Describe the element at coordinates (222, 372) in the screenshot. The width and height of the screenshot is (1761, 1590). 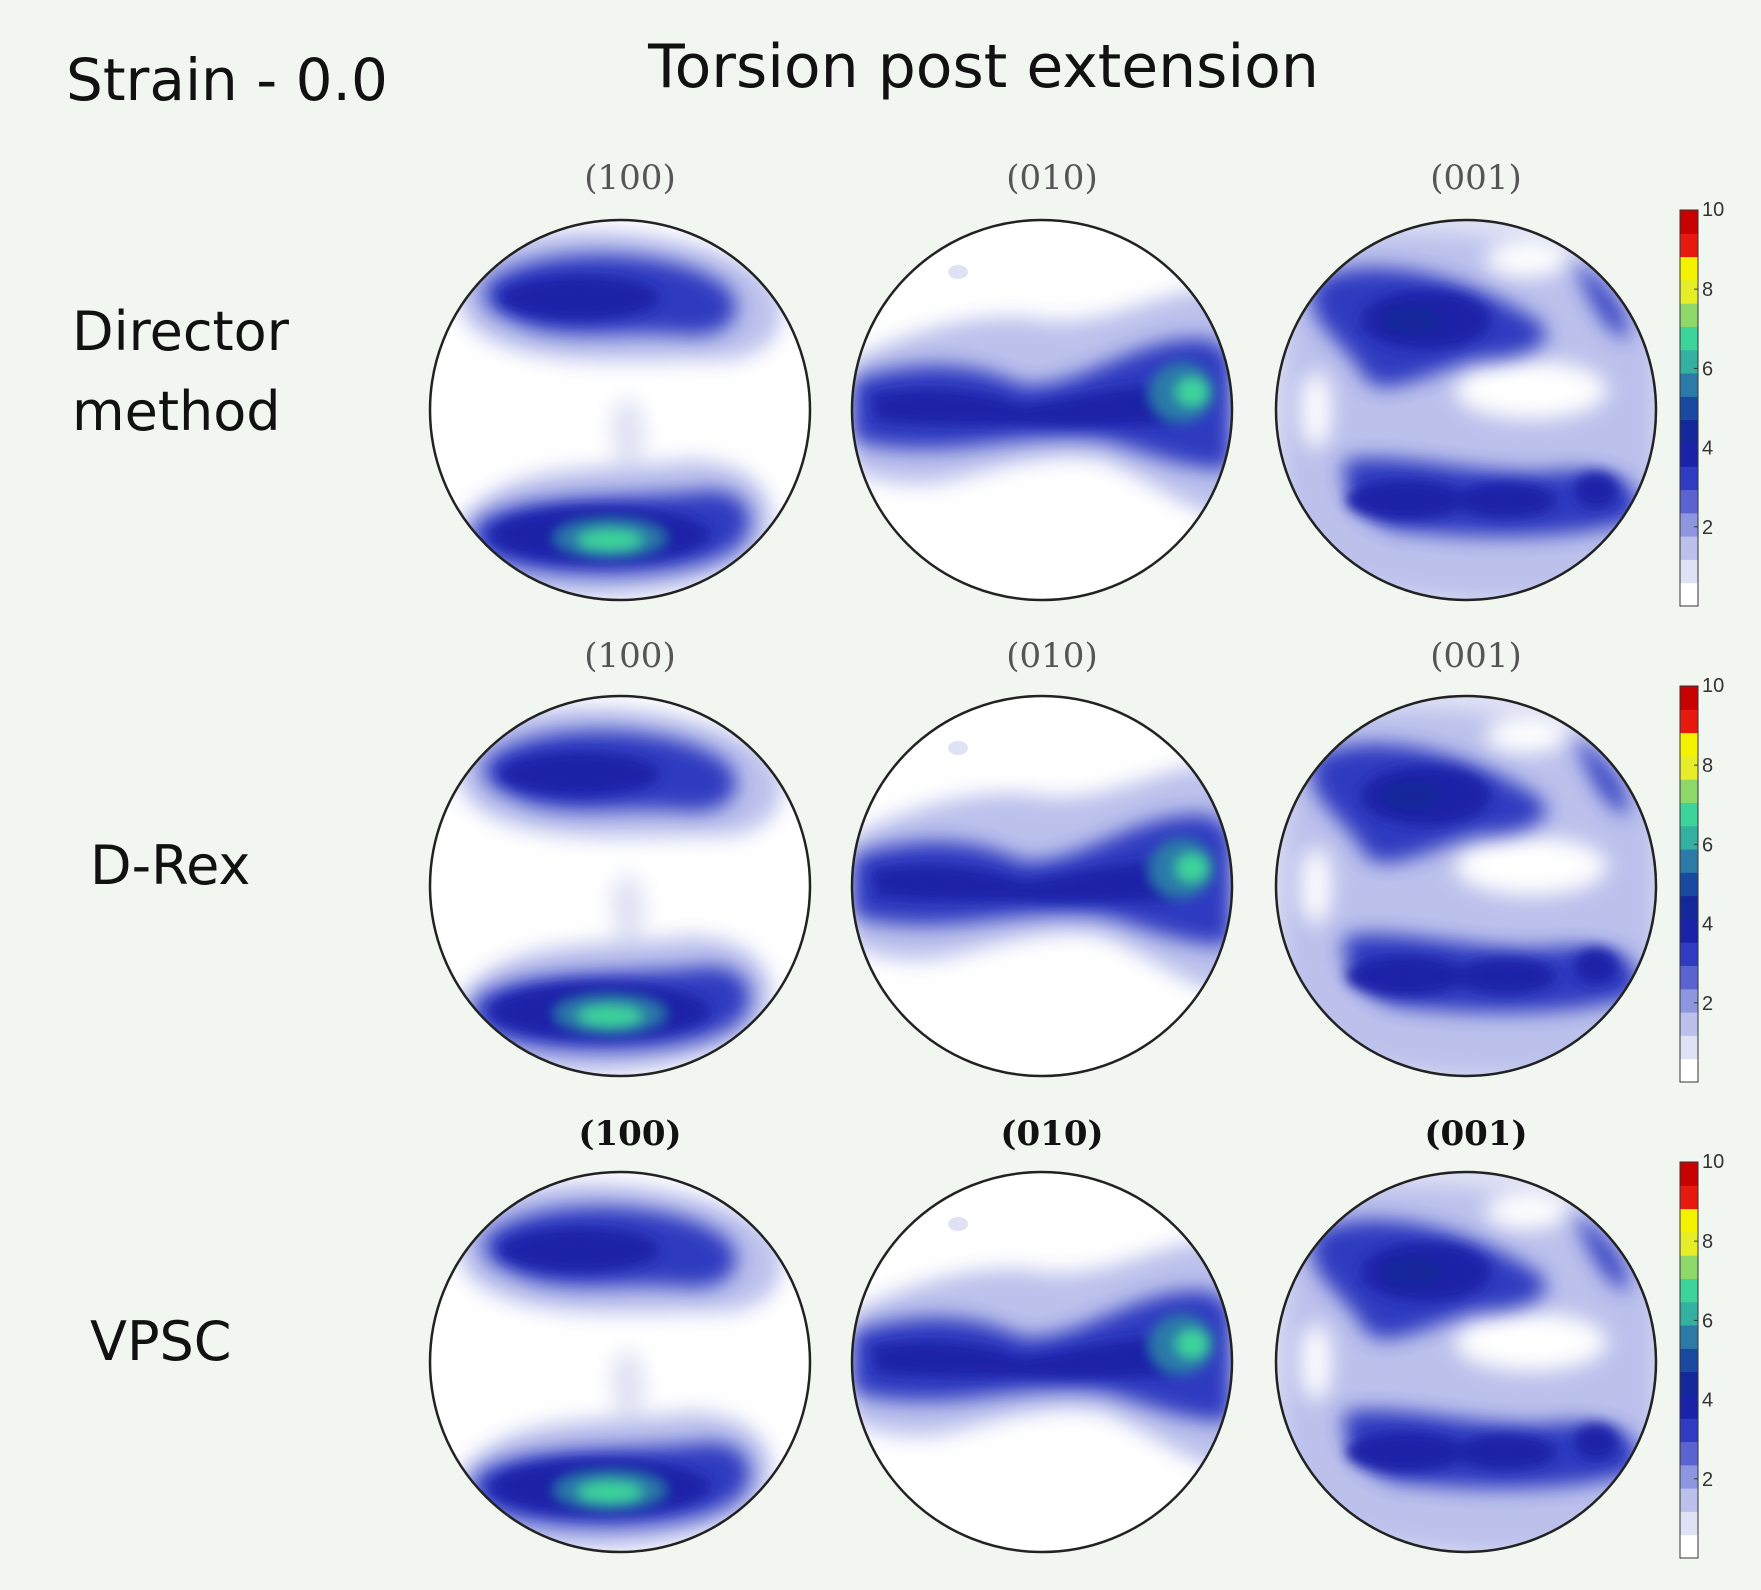
I see `row-label-director: Director method` at that location.